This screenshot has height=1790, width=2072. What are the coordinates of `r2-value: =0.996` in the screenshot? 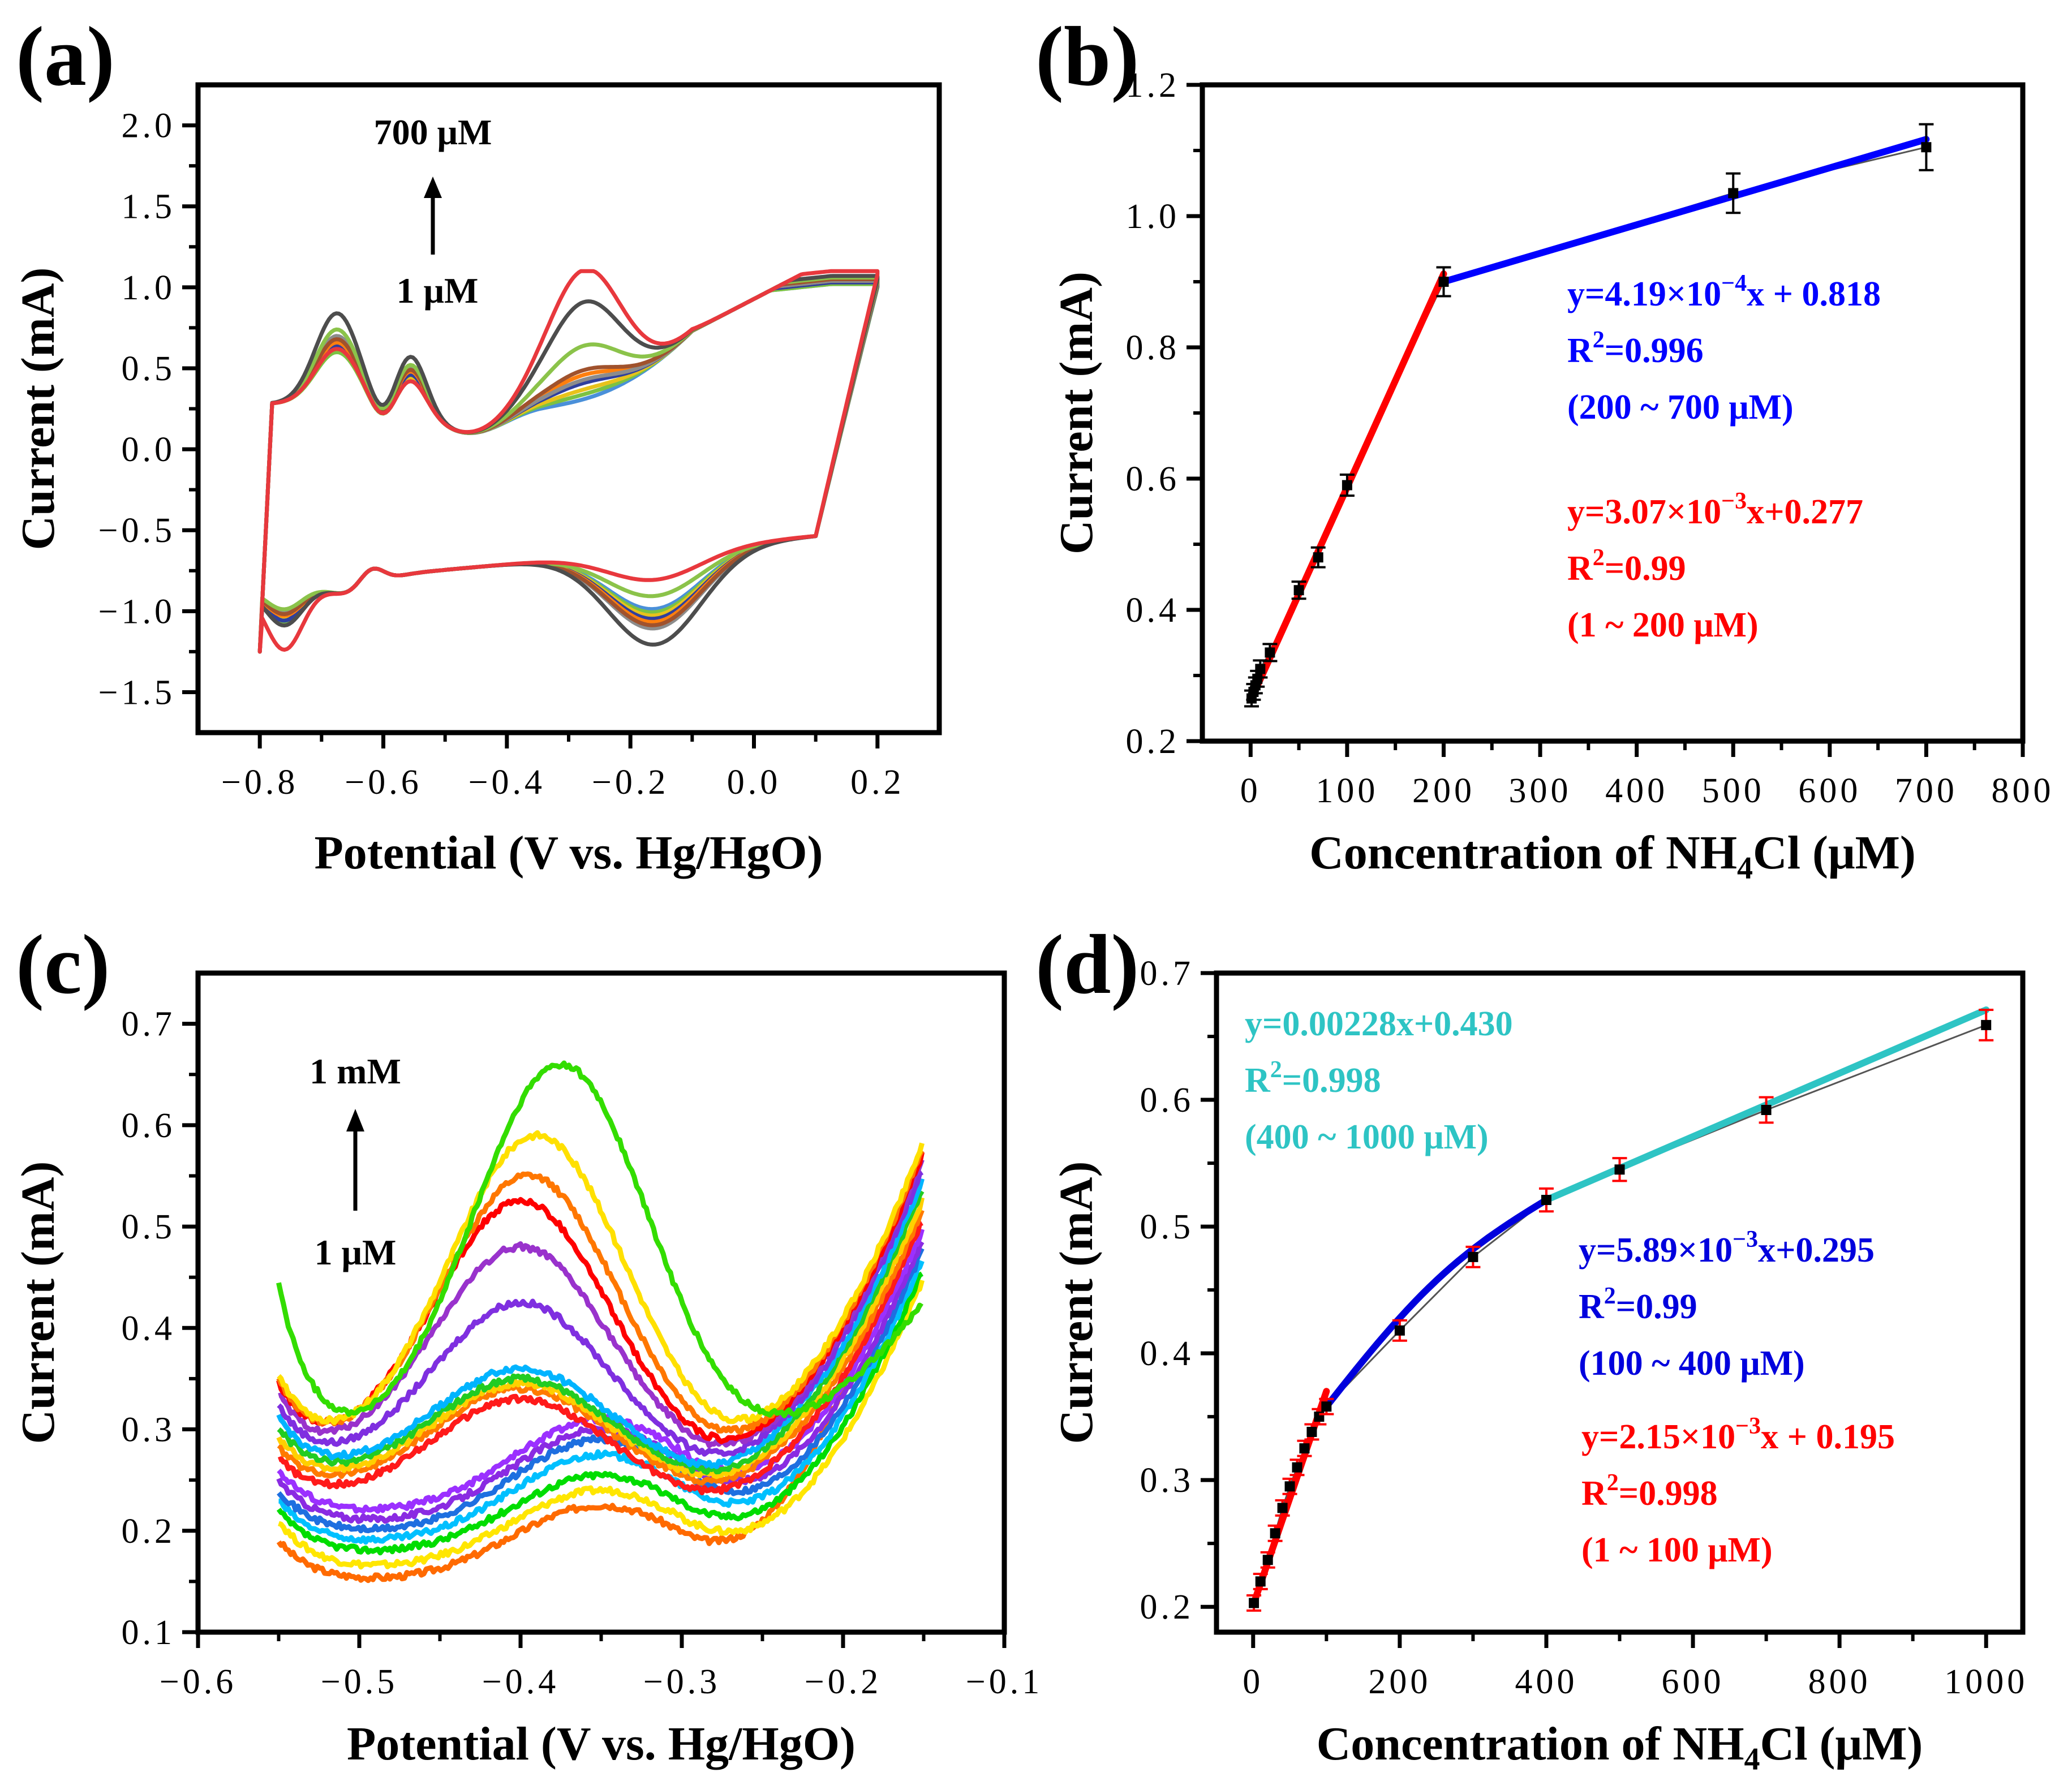 It's located at (1654, 351).